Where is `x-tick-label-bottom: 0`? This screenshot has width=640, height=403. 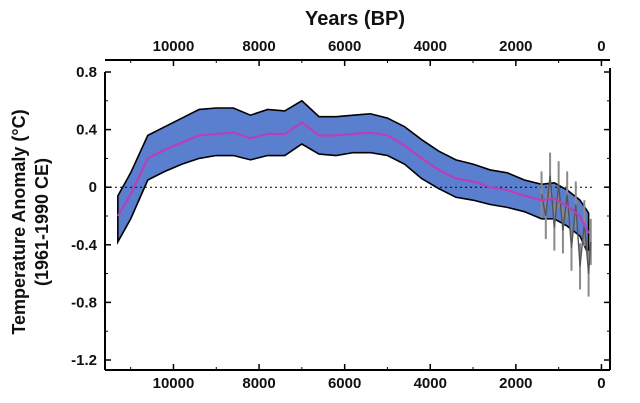
x-tick-label-bottom: 0 is located at coordinates (601, 383).